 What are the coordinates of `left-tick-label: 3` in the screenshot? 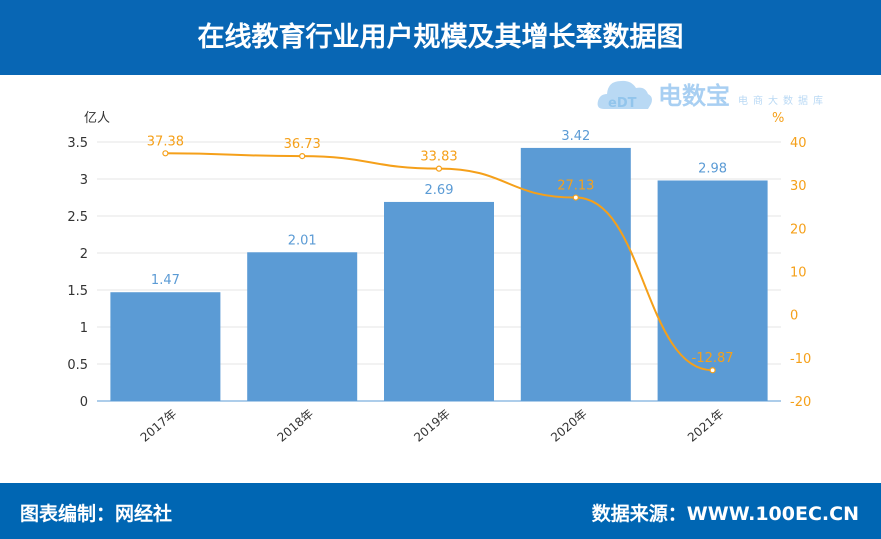 It's located at (84, 180).